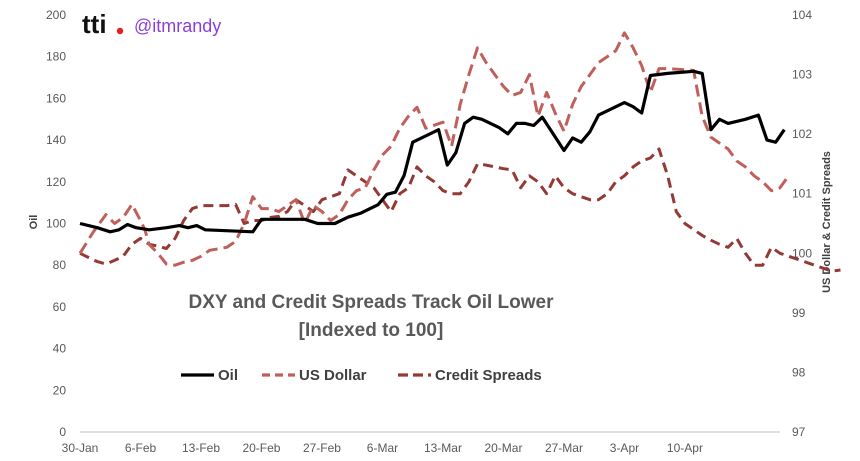  Describe the element at coordinates (371, 330) in the screenshot. I see `chart-title-line-2: [Indexed to 100]` at that location.